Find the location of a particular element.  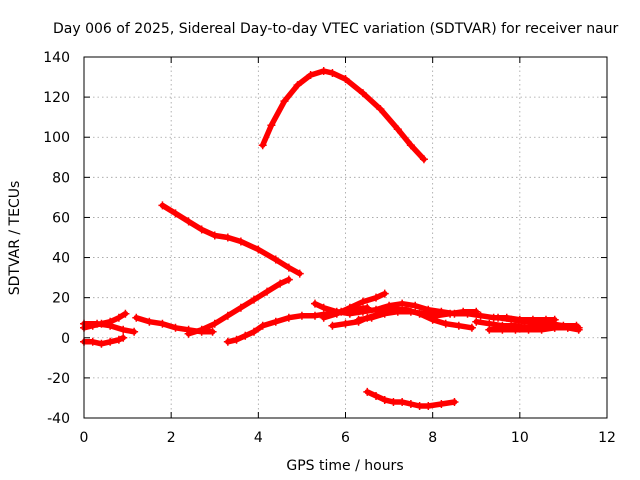

x-tick-label: 0 is located at coordinates (84, 438).